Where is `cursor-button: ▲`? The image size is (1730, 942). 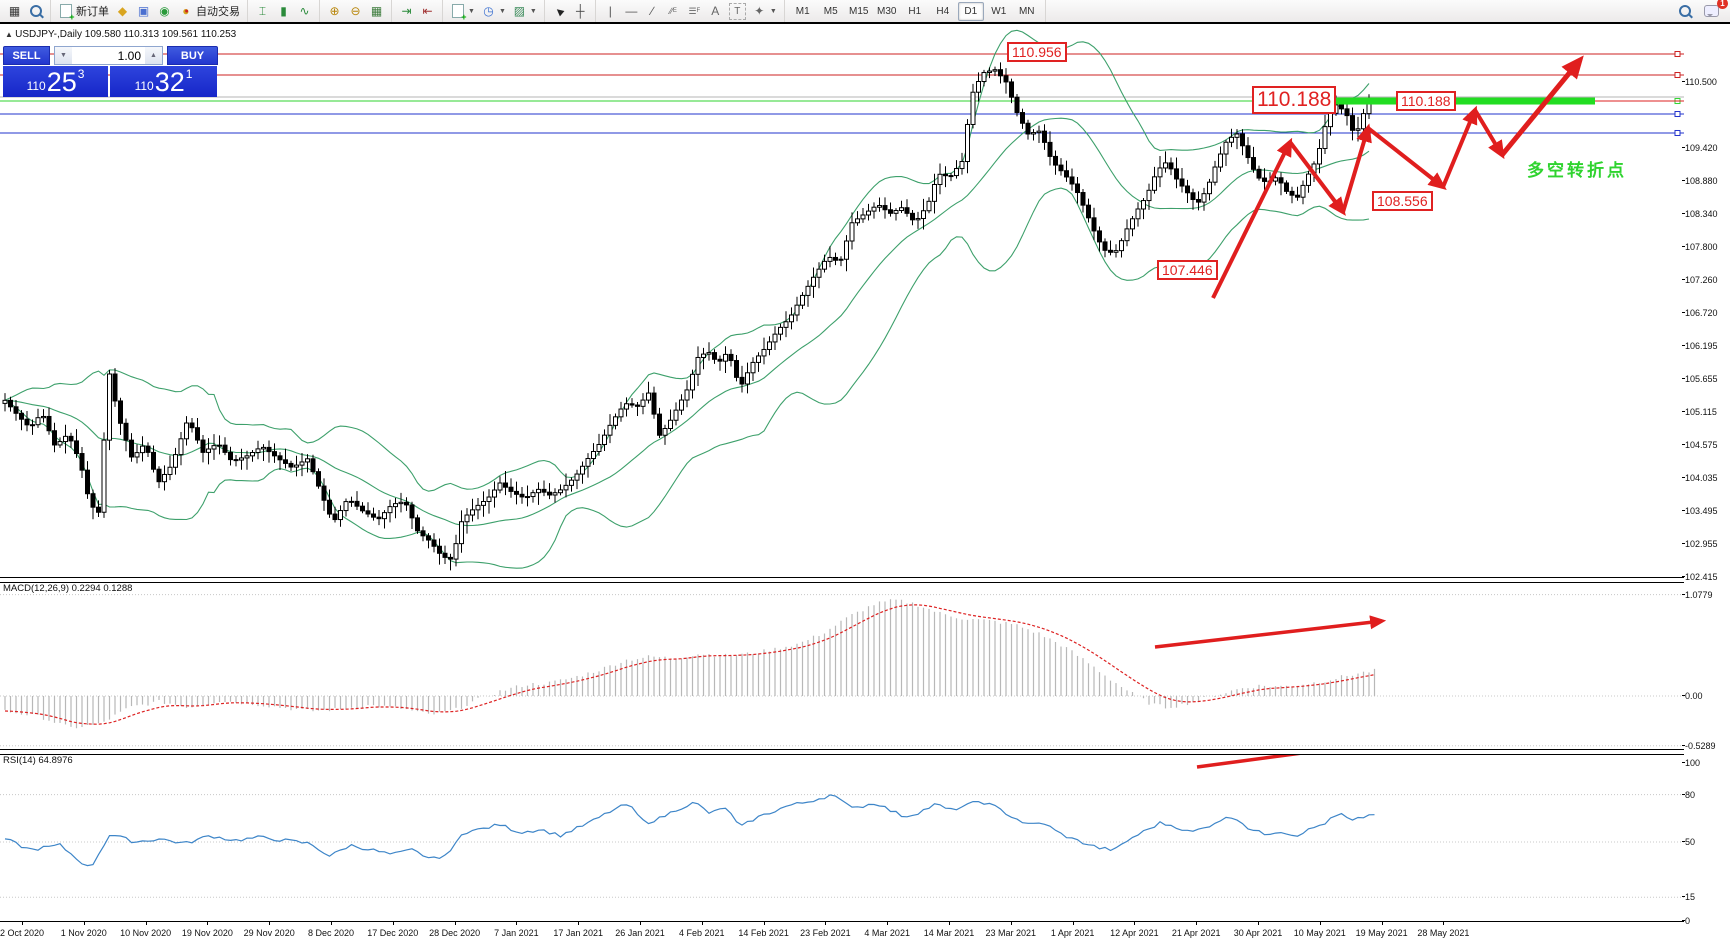 cursor-button: ▲ is located at coordinates (559, 11).